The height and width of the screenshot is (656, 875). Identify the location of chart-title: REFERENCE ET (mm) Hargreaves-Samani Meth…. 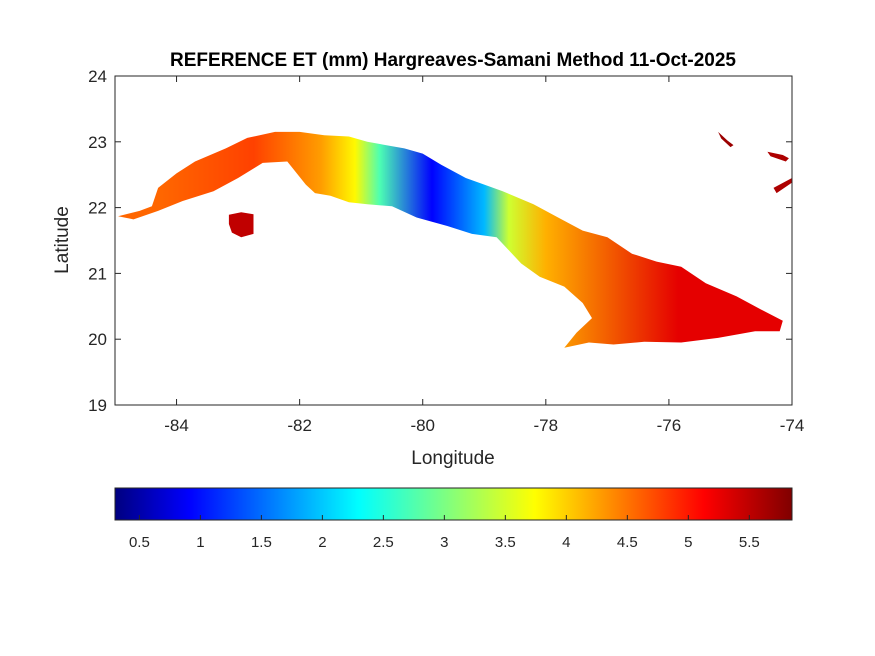
(453, 60).